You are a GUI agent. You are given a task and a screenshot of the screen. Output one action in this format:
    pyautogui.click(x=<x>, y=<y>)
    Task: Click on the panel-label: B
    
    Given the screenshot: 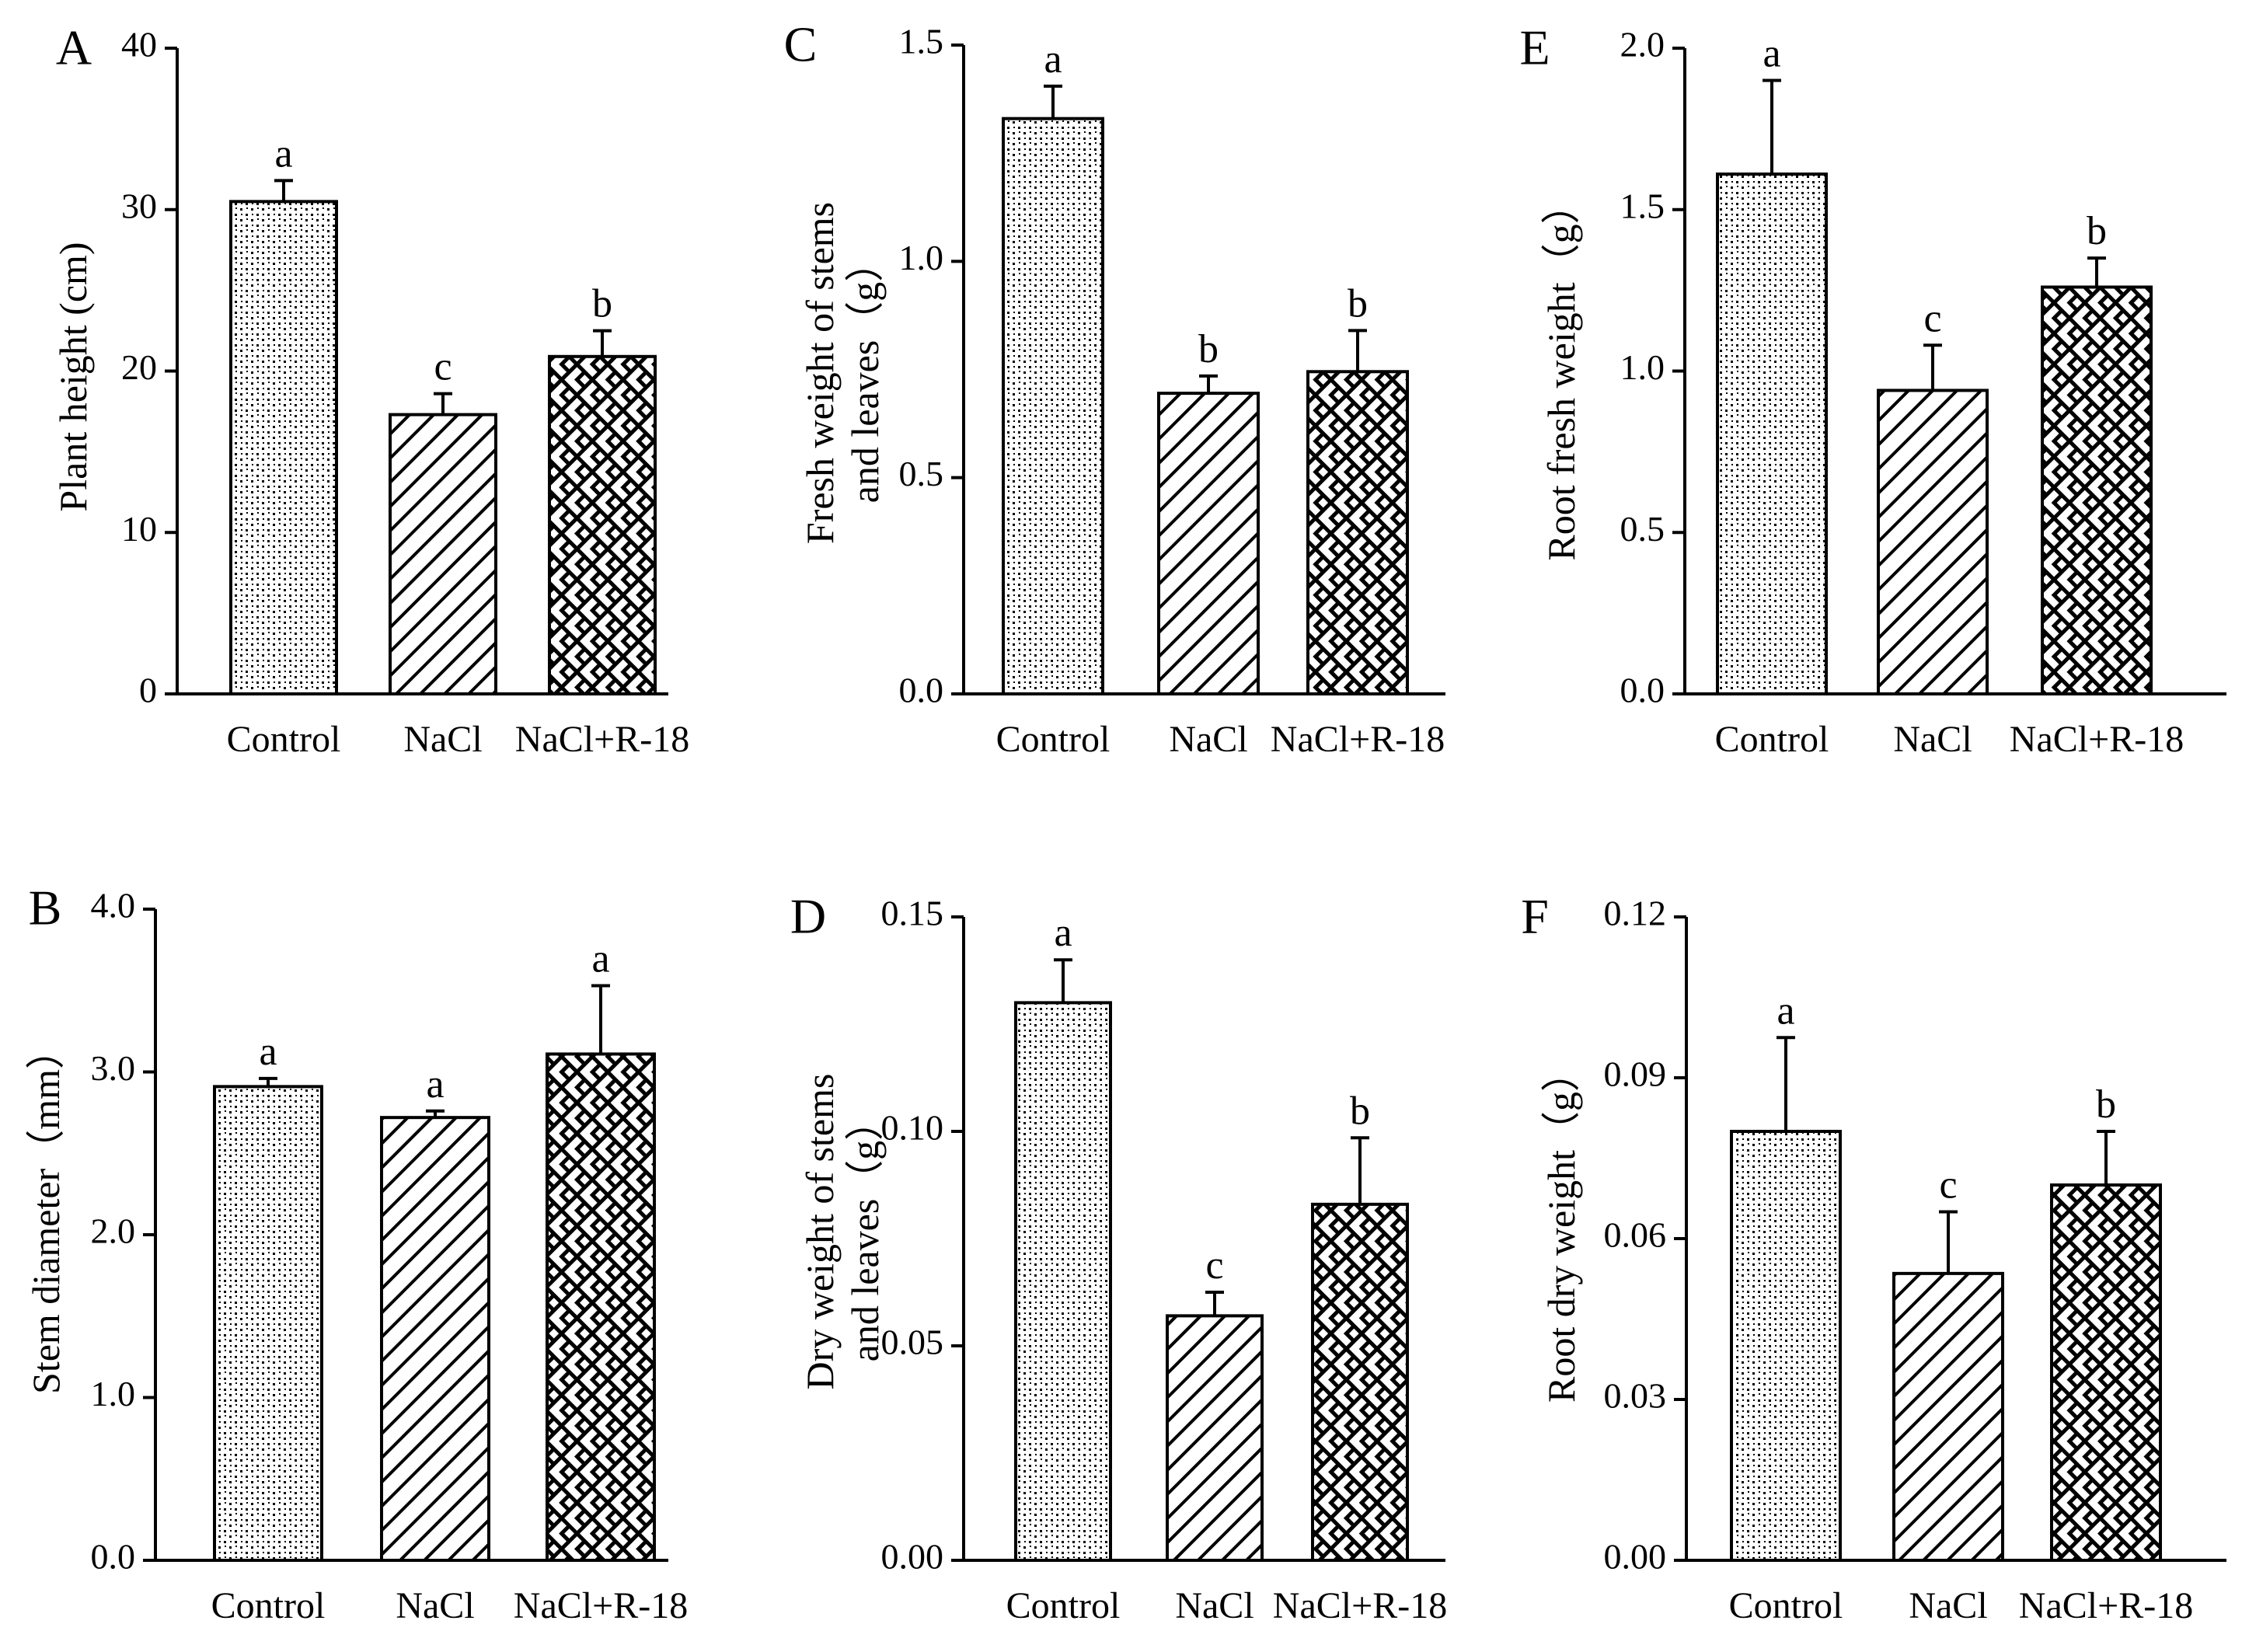 What is the action you would take?
    pyautogui.click(x=45, y=908)
    